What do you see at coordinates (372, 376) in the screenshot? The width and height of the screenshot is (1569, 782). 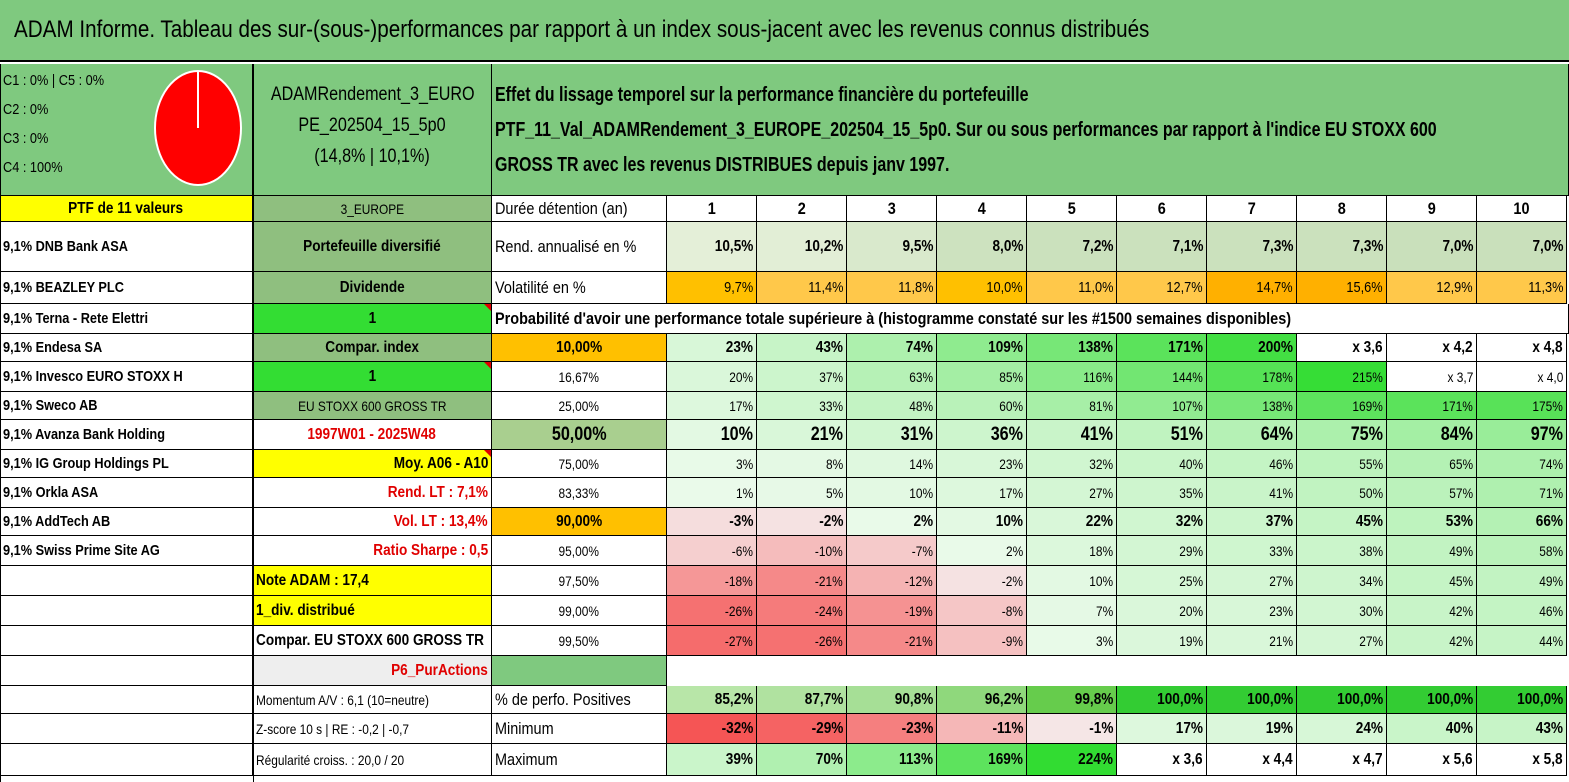 I see `info-cell-text: 1` at bounding box center [372, 376].